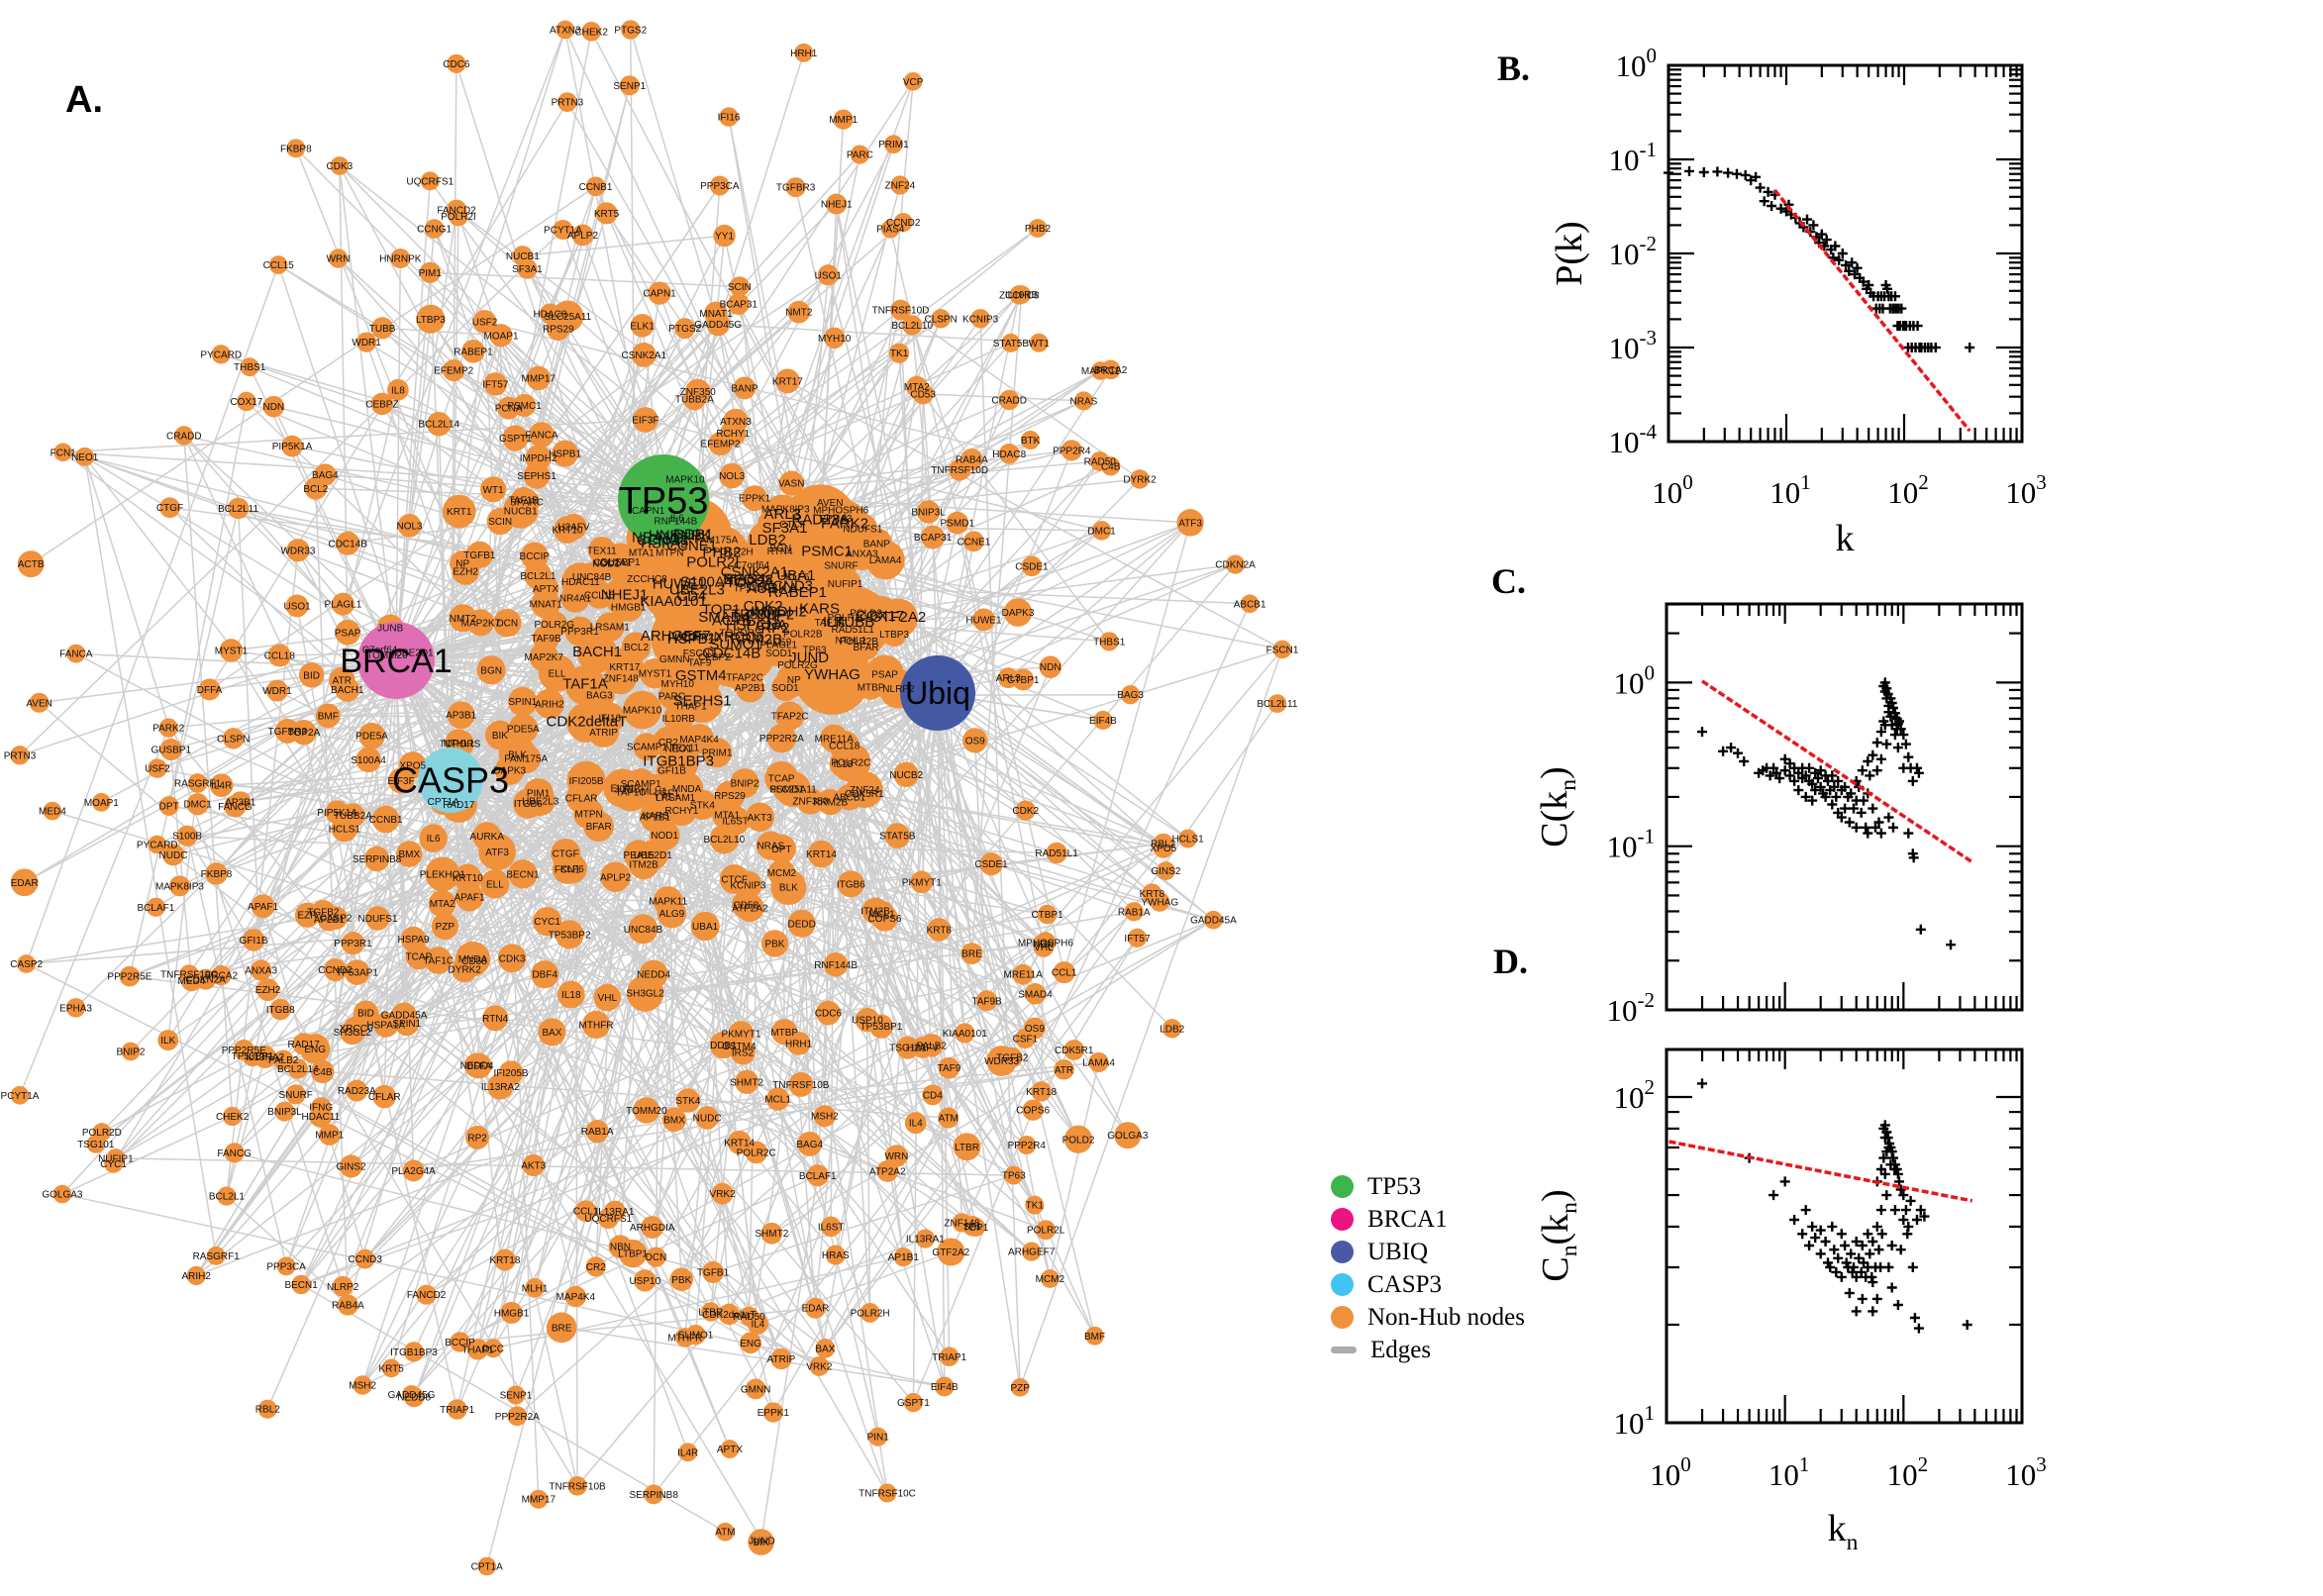 The width and height of the screenshot is (2323, 1596). Describe the element at coordinates (723, 1194) in the screenshot. I see `gene-label: VRK2` at that location.